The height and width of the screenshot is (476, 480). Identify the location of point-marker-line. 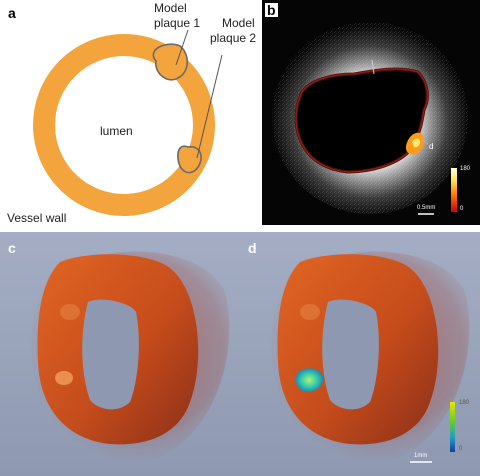
(425, 142).